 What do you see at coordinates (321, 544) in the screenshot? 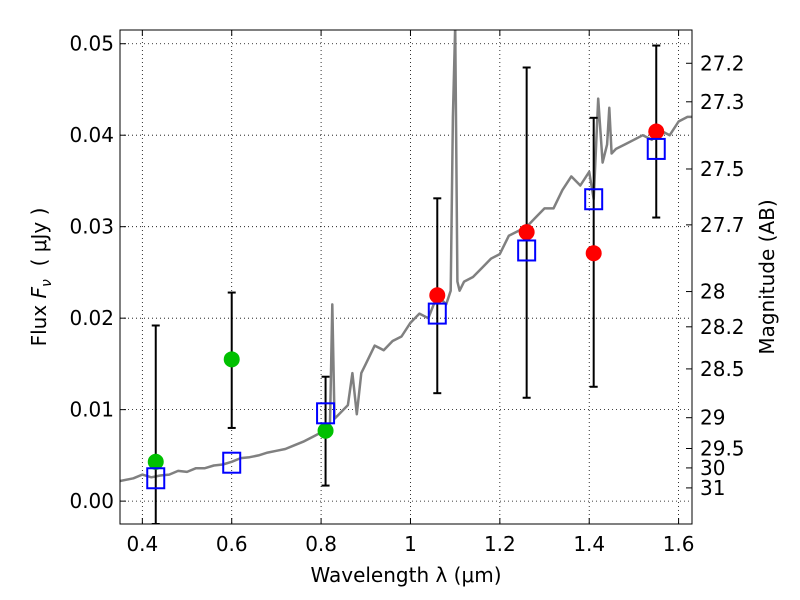
I see `x-tick-label: 0.8` at bounding box center [321, 544].